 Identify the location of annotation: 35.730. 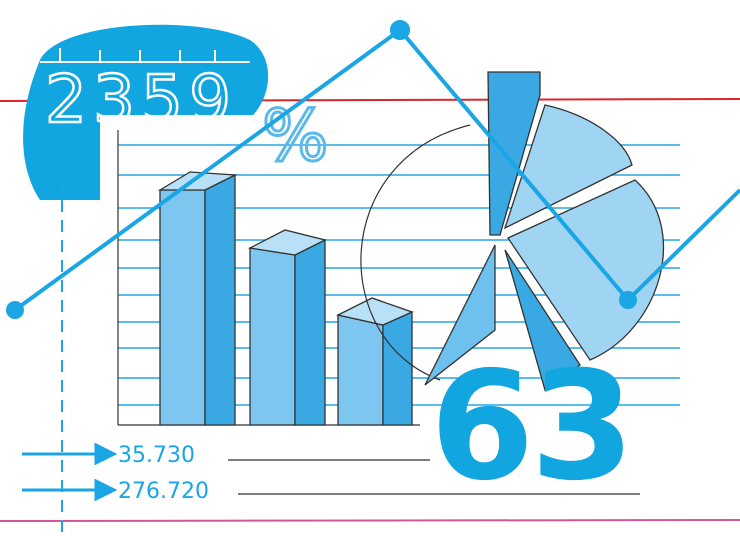
(156, 455).